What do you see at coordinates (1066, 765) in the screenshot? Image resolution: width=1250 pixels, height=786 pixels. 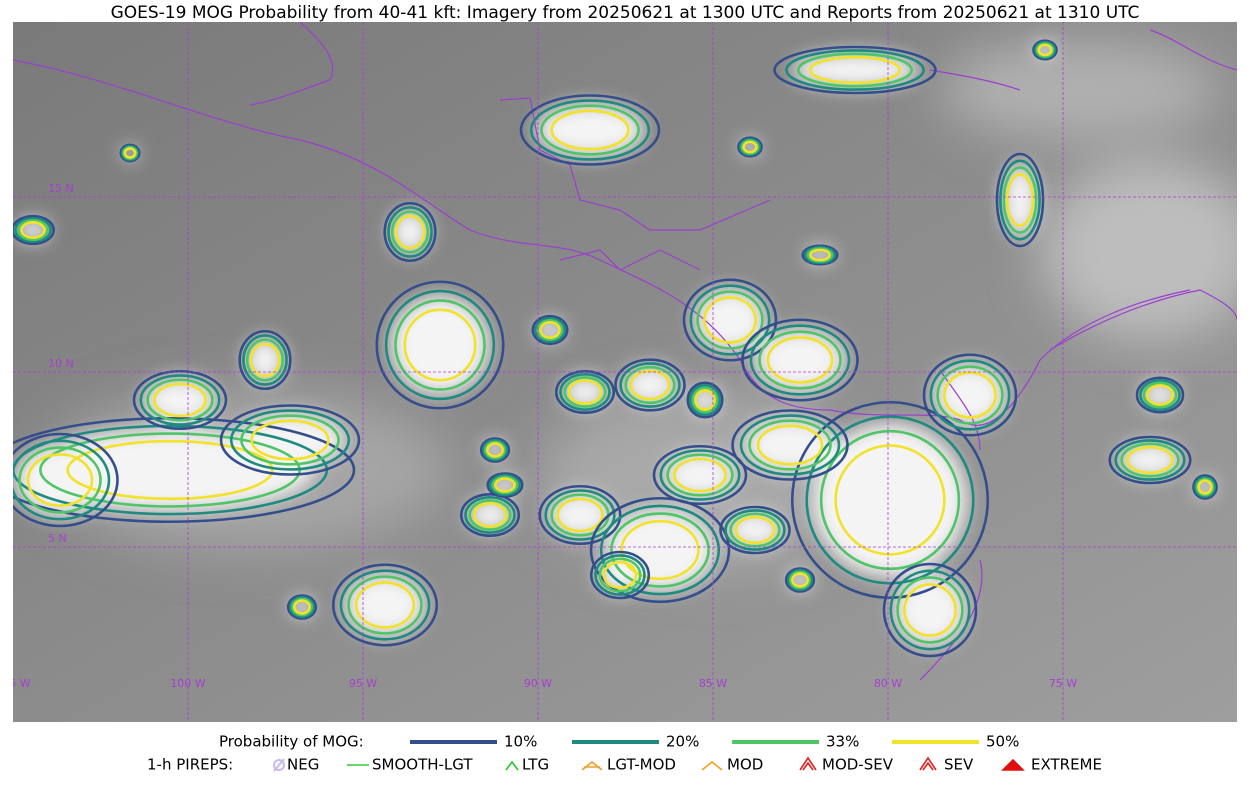 I see `legend-label: EXTREME` at bounding box center [1066, 765].